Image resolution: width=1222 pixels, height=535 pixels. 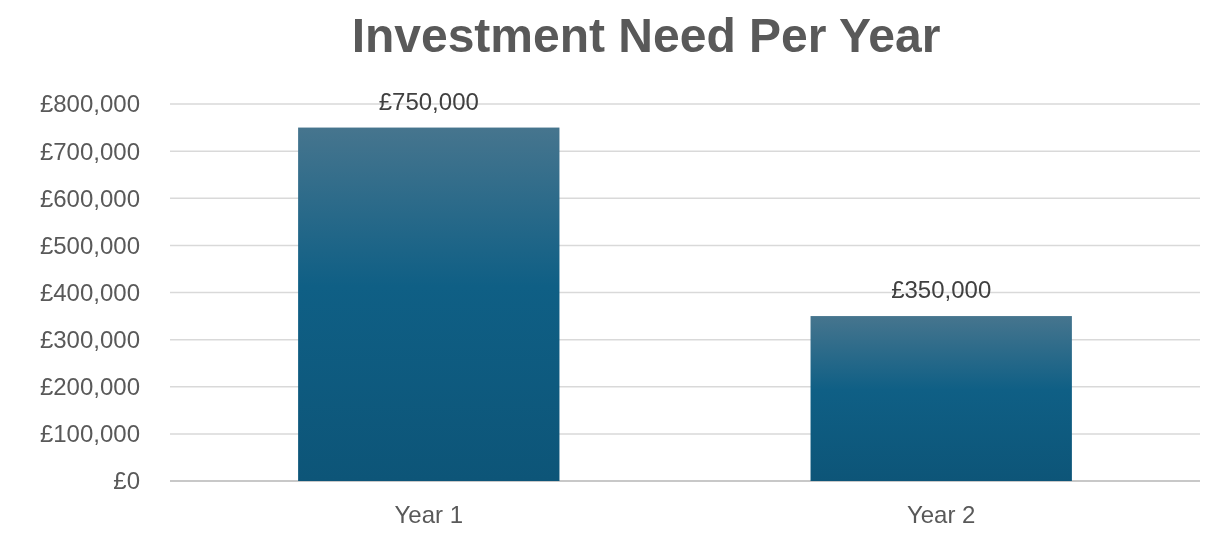 I want to click on x-tick-label: Year 2, so click(x=941, y=514).